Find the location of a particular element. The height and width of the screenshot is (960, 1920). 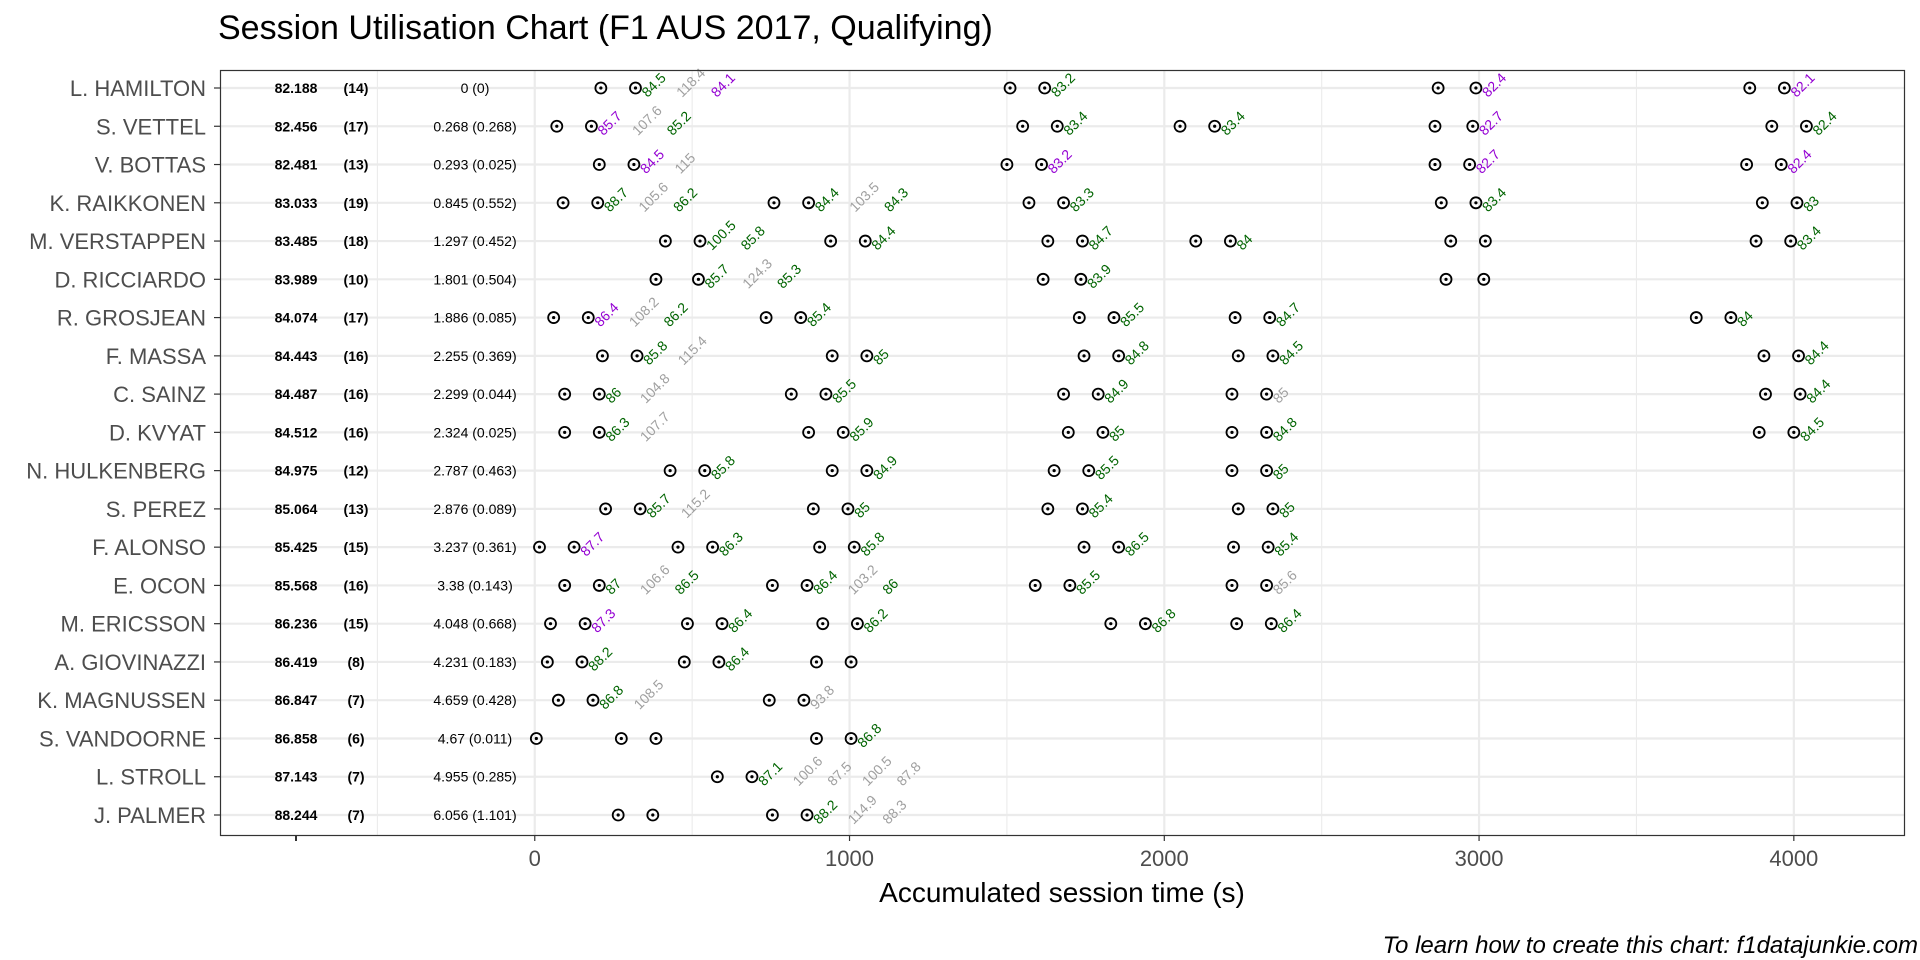

driver-name: L. HAMILTON is located at coordinates (138, 88).